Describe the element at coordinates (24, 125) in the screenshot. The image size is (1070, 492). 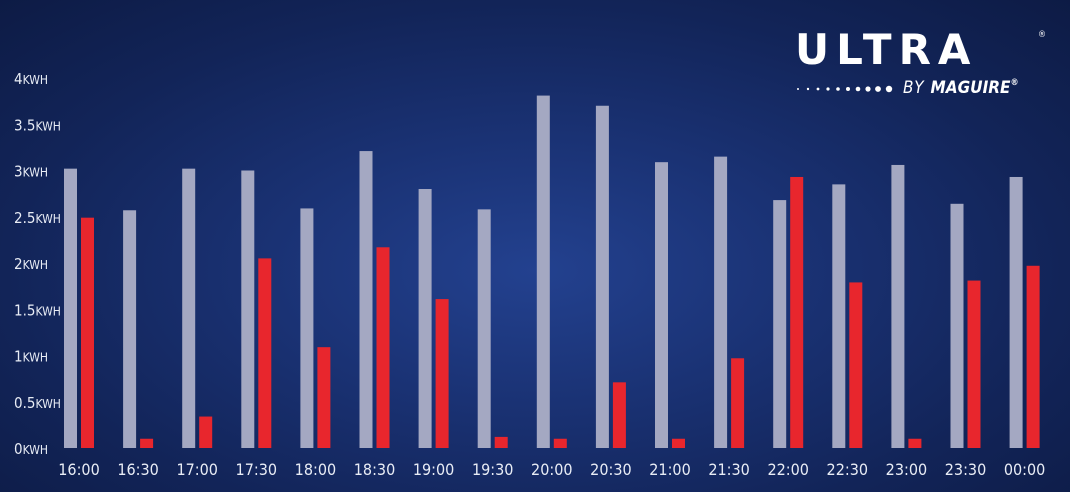
I see `y-tick-value: 3.5` at that location.